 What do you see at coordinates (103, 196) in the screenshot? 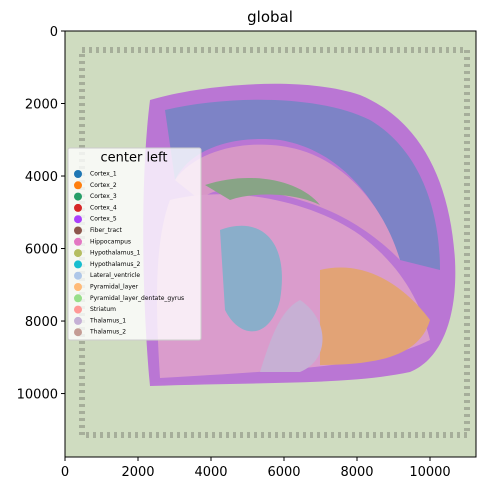
I see `legend-label: Cortex_3` at bounding box center [103, 196].